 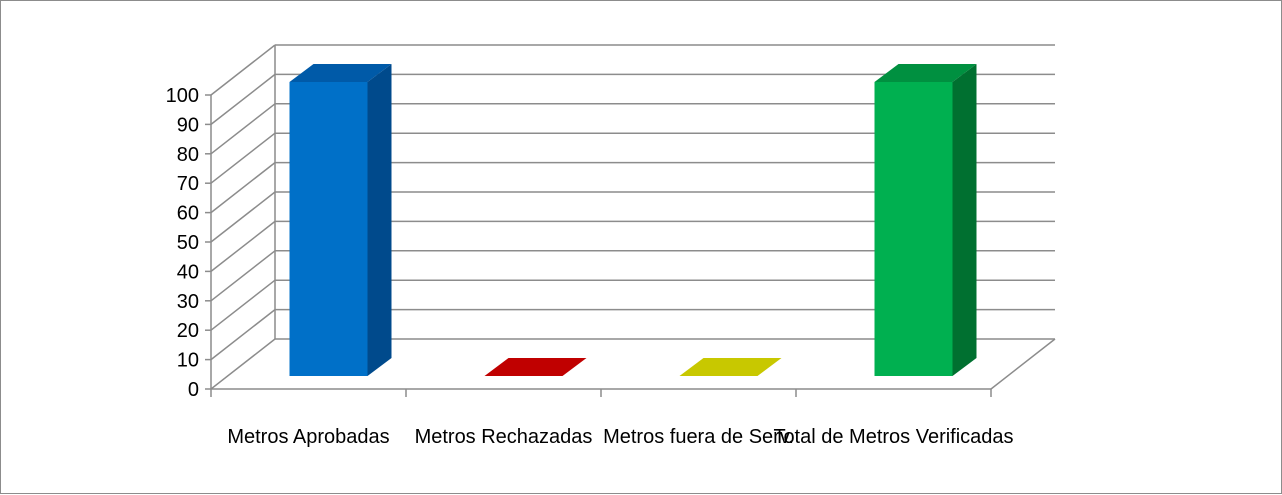 I want to click on y-tick-label: 90, so click(x=188, y=125).